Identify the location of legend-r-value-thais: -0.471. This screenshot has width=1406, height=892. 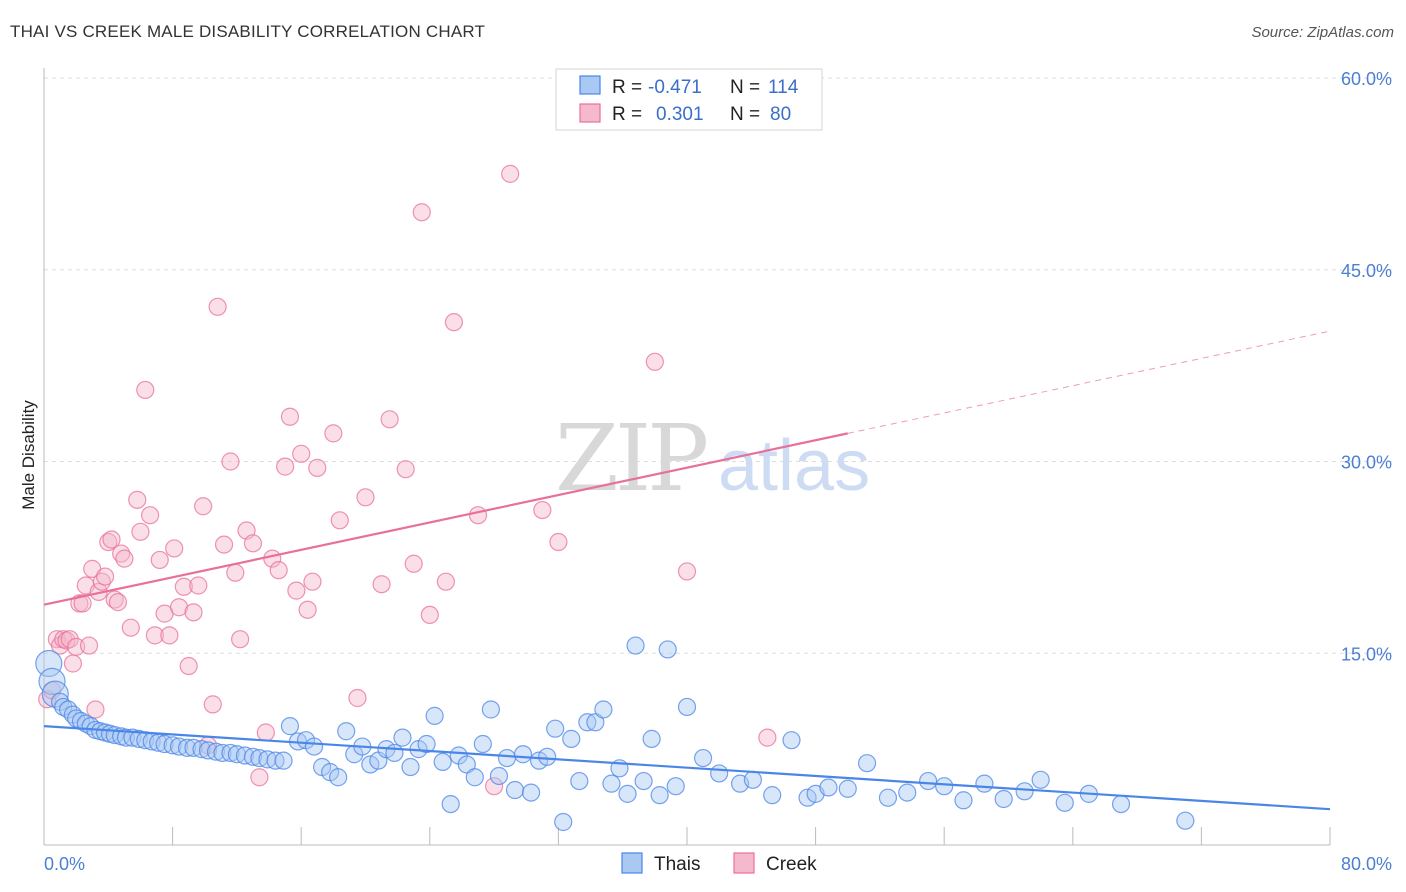
(675, 87).